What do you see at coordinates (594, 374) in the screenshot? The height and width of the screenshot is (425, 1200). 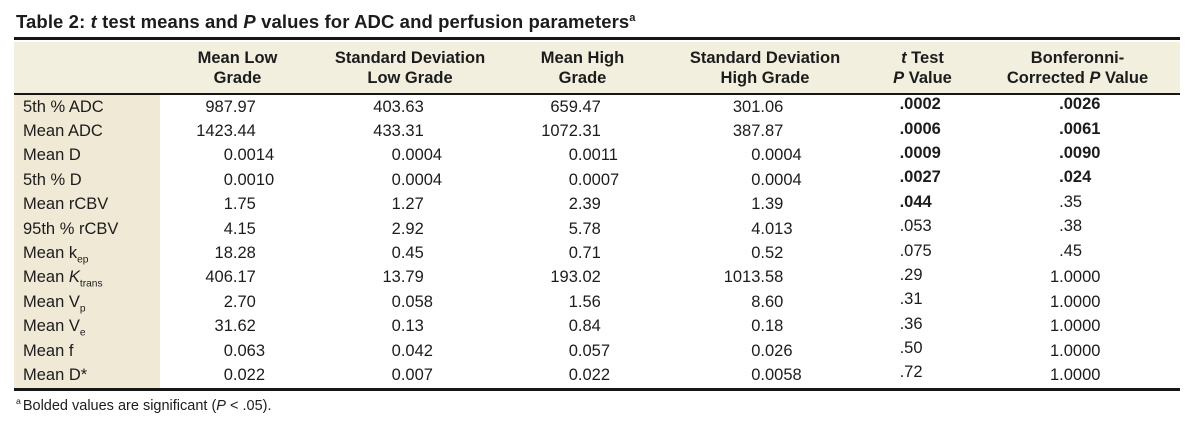 I see `fraction-part: .022` at bounding box center [594, 374].